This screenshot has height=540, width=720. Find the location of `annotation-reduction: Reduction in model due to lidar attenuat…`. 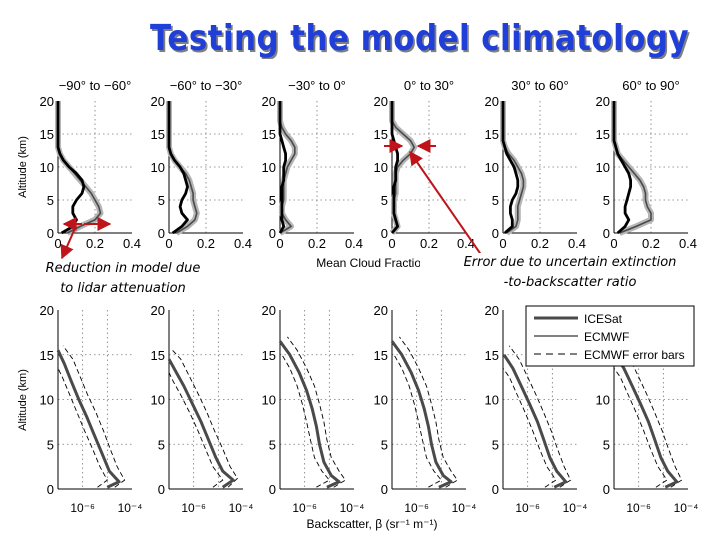

annotation-reduction: Reduction in model due to lidar attenuat… is located at coordinates (123, 279).